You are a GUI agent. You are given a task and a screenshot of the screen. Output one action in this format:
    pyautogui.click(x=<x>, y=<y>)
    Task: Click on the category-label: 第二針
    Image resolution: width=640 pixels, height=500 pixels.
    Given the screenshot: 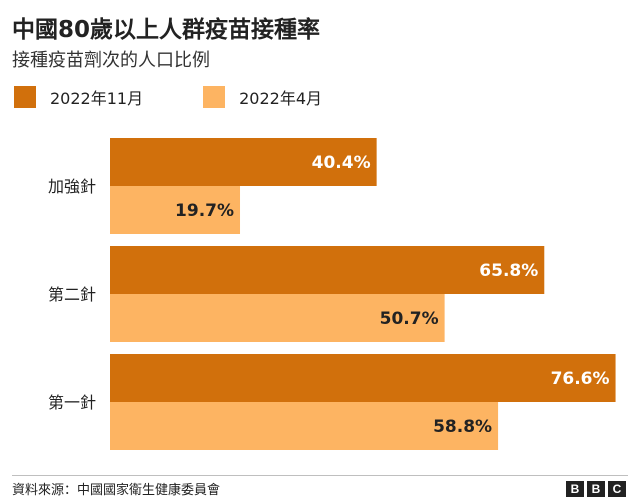 What is the action you would take?
    pyautogui.click(x=72, y=294)
    